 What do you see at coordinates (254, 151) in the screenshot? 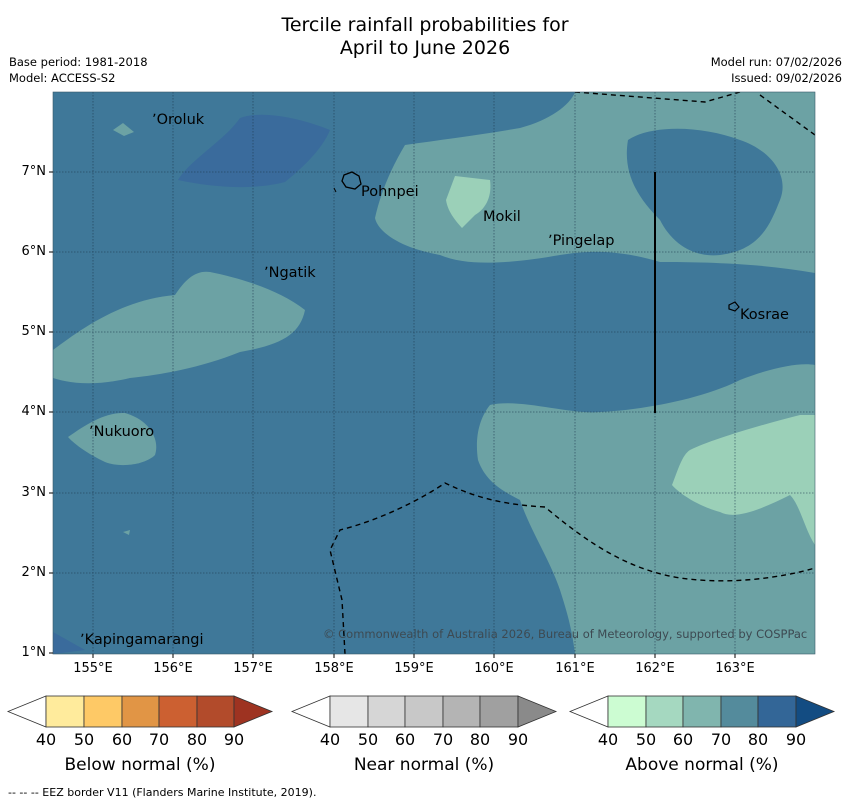
I see `region-above-80-90-north` at bounding box center [254, 151].